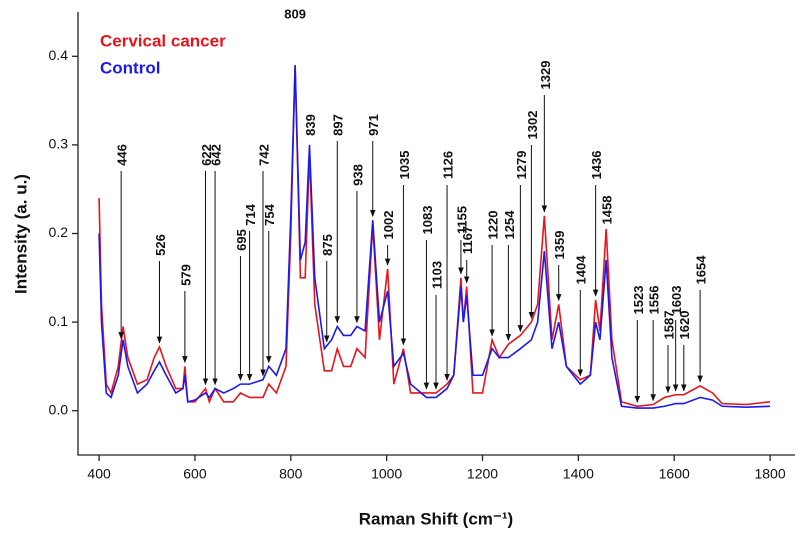  What do you see at coordinates (386, 474) in the screenshot?
I see `x-tick-label: 1000` at bounding box center [386, 474].